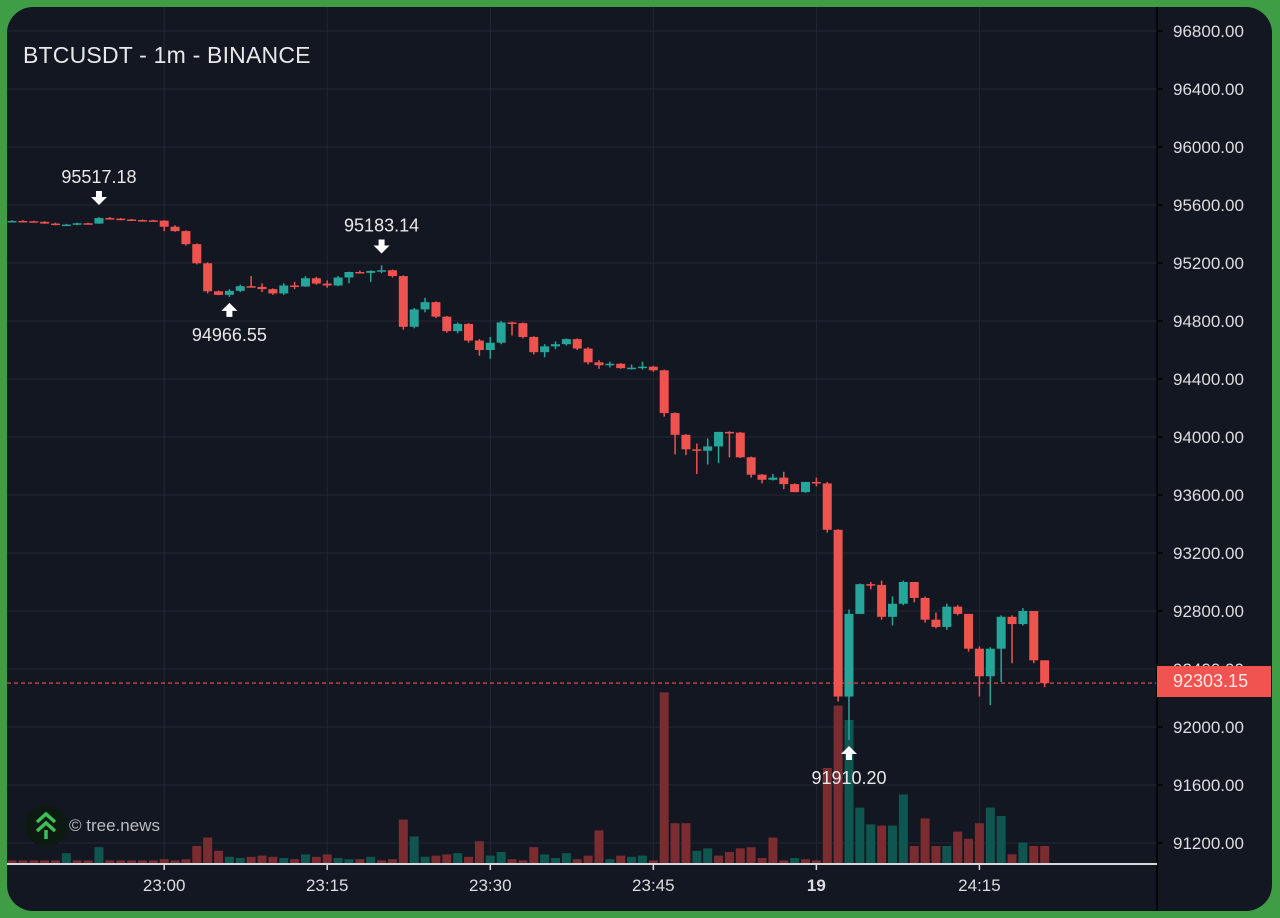  I want to click on chart-title: BTCUSDT - 1m - BINANCE, so click(167, 55).